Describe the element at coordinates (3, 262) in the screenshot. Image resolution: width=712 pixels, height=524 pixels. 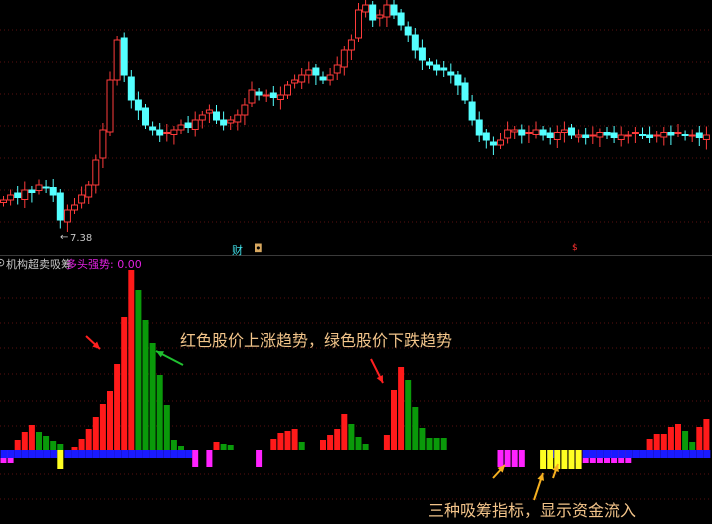
I see `indicator-menu-icon: ⊙` at that location.